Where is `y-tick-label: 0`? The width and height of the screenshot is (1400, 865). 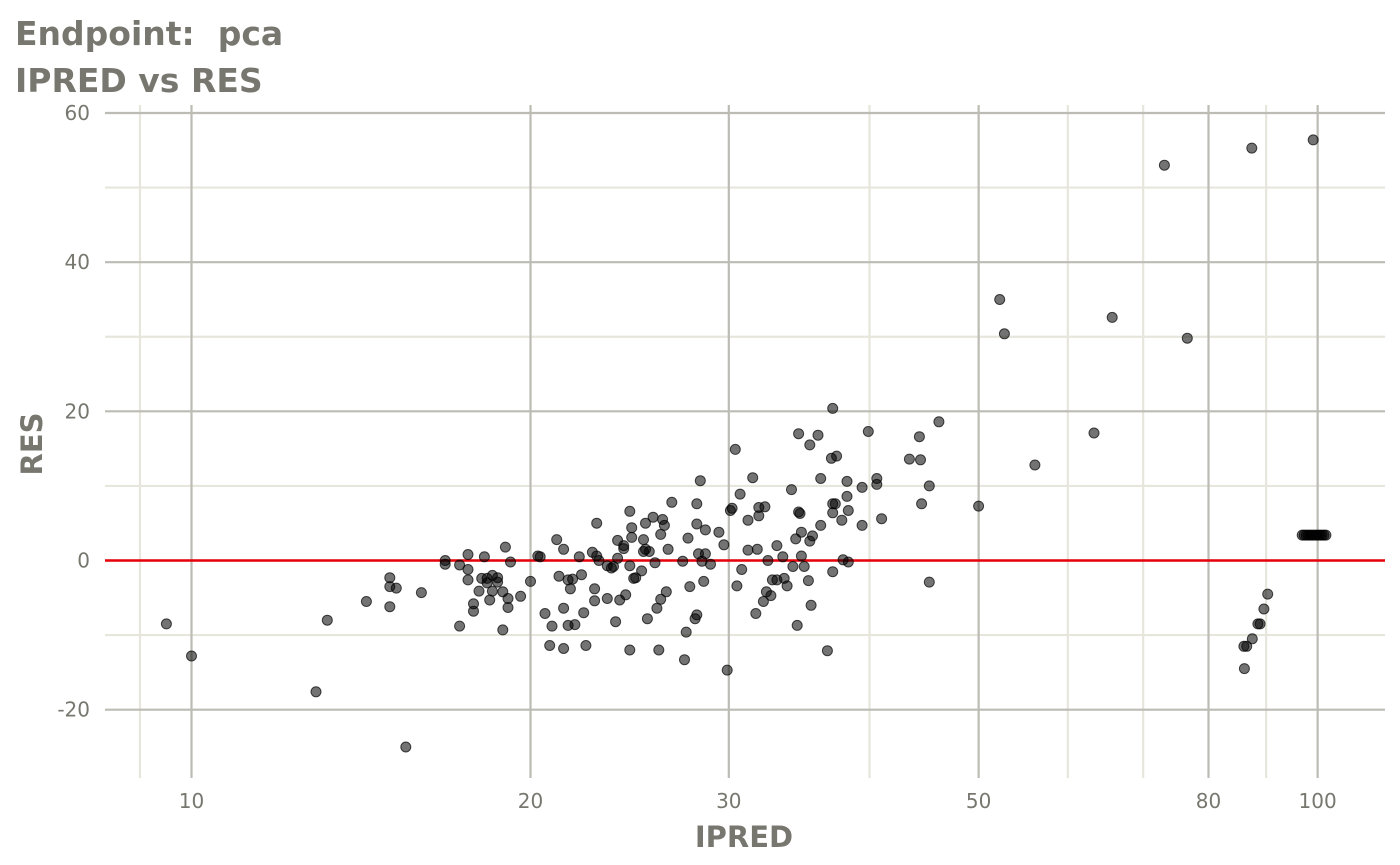
y-tick-label: 0 is located at coordinates (83, 561).